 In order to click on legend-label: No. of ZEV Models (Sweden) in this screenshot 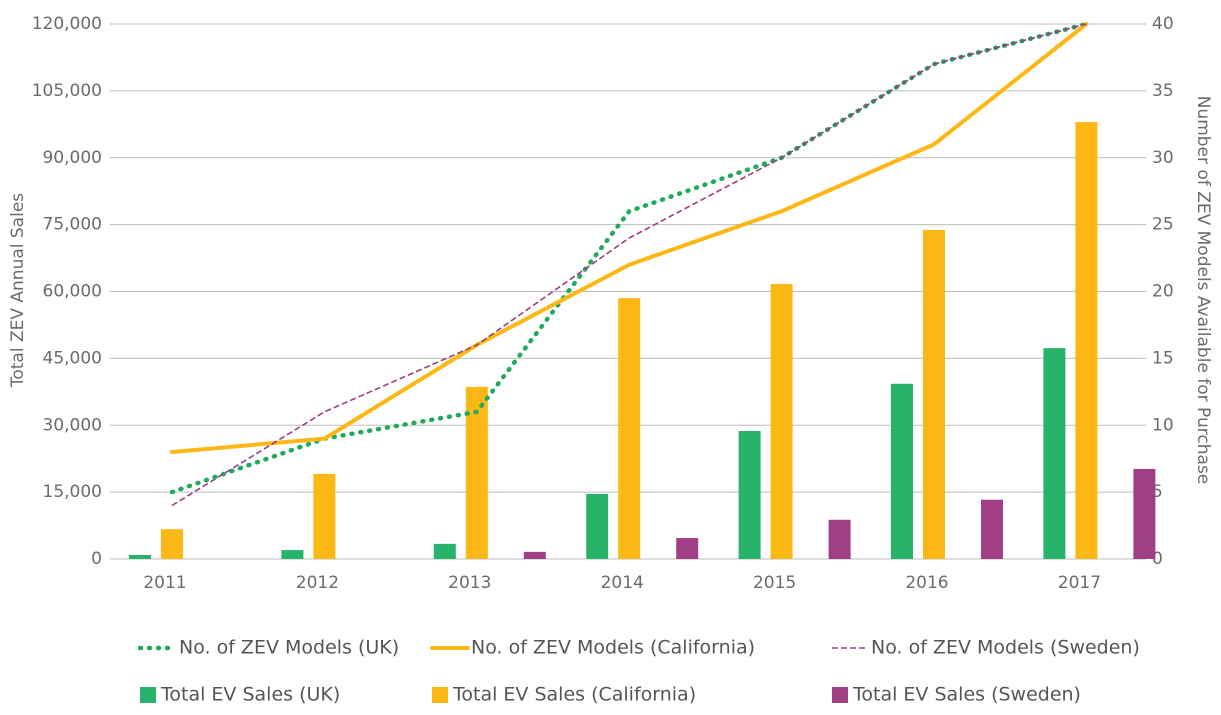, I will do `click(1005, 648)`.